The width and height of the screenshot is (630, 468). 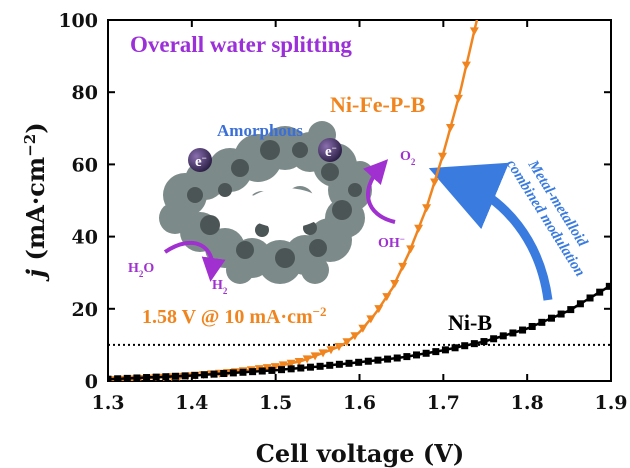 I want to click on x-axis-title: Cell voltage (V), so click(x=360, y=453).